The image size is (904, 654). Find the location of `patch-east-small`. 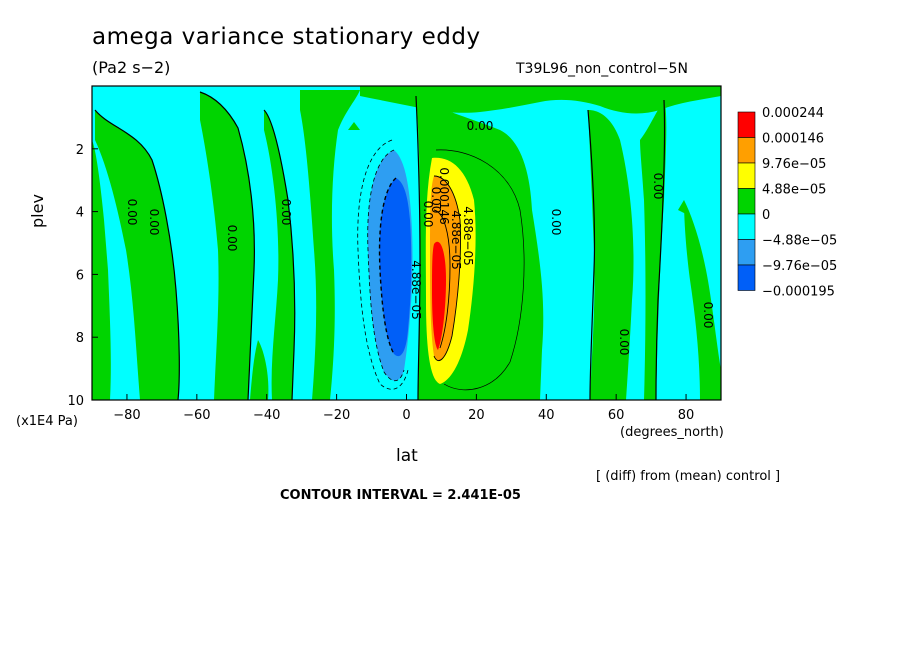

patch-east-small is located at coordinates (682, 207).